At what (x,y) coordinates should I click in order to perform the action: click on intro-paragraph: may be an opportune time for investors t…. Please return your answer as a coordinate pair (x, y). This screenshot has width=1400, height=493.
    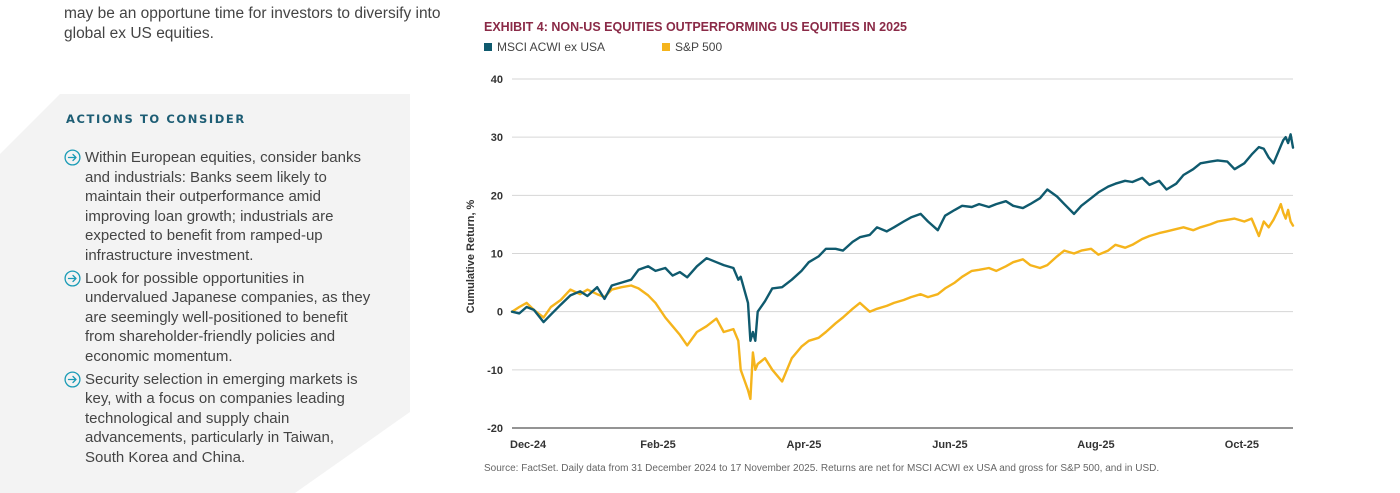
    Looking at the image, I should click on (254, 24).